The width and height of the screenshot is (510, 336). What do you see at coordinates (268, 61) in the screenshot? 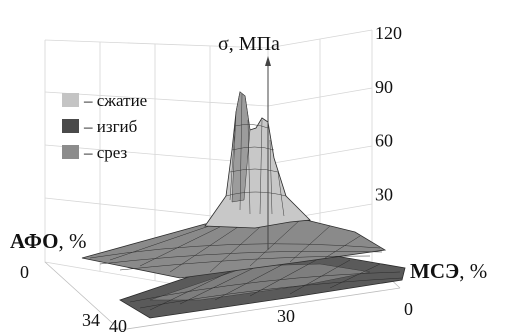
I see `z-axis-arrow-icon` at bounding box center [268, 61].